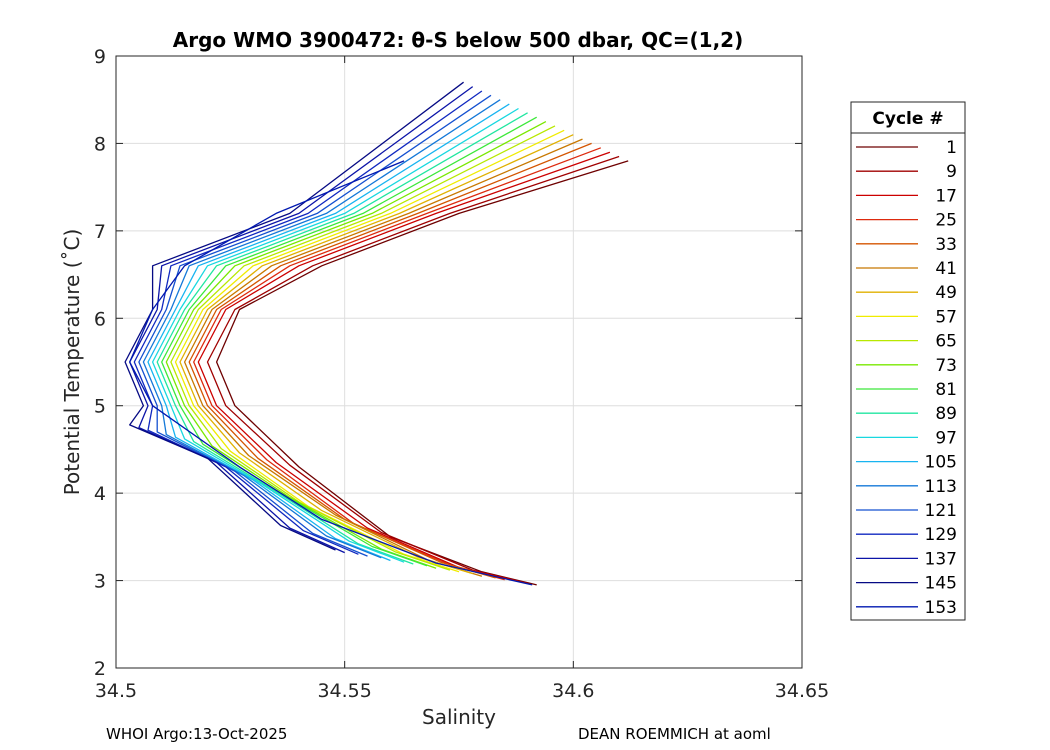 Image resolution: width=1050 pixels, height=750 pixels. I want to click on y-tick-label: 4, so click(100, 494).